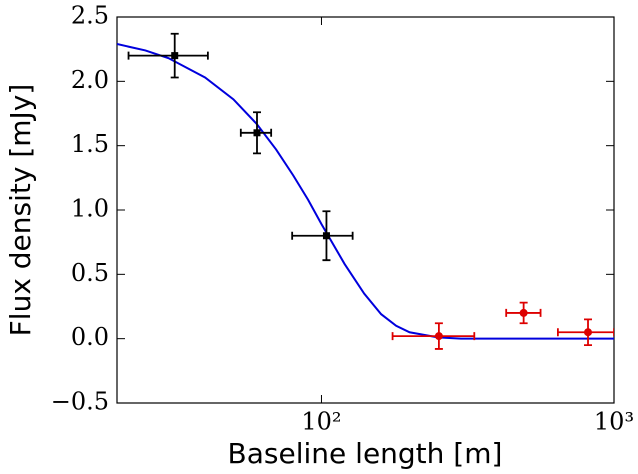 This screenshot has height=474, width=638. What do you see at coordinates (365, 453) in the screenshot?
I see `x-axis-label: Baseline length [m]` at bounding box center [365, 453].